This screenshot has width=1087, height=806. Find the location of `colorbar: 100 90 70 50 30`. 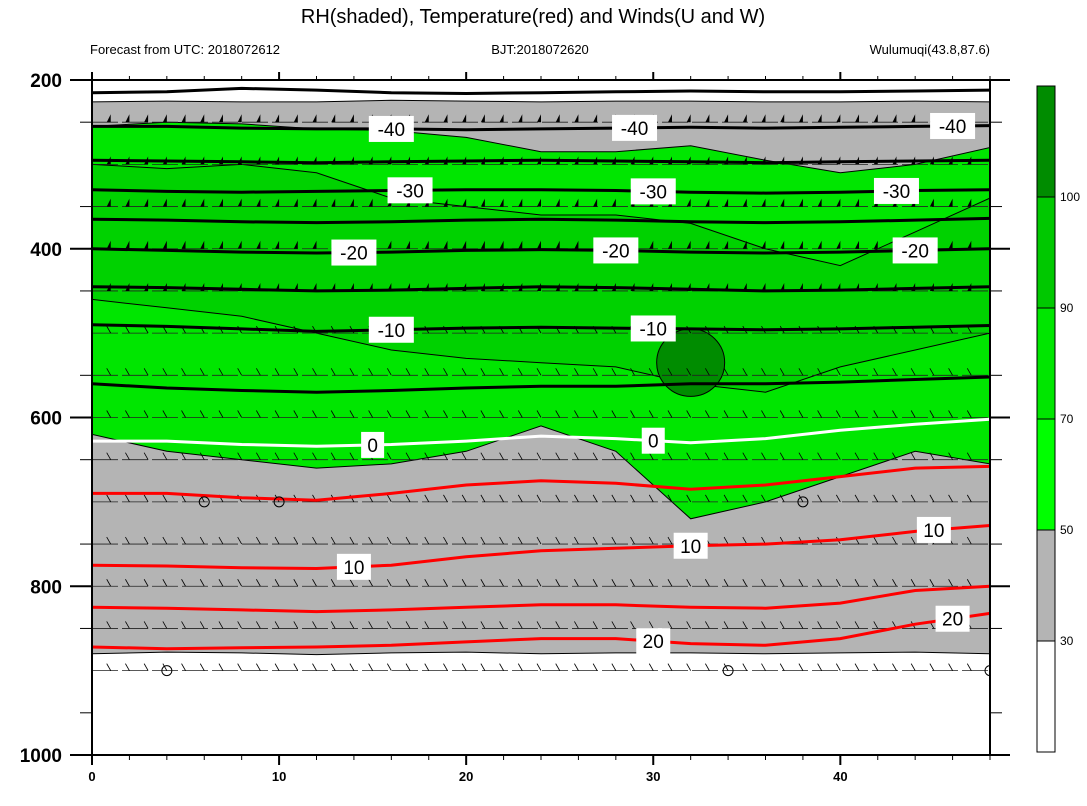

colorbar: 100 90 70 50 30 is located at coordinates (1058, 419).